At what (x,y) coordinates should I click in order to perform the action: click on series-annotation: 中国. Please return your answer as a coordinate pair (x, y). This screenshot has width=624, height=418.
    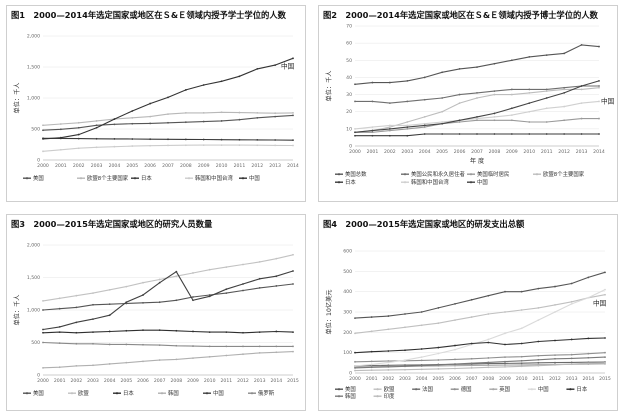
    Looking at the image, I should click on (608, 100).